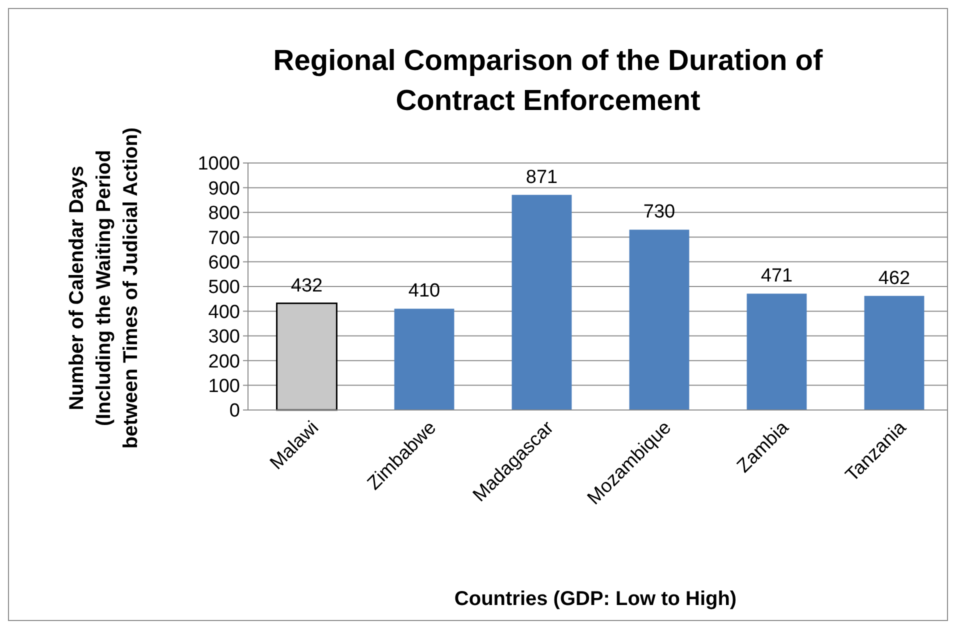 The width and height of the screenshot is (956, 629). Describe the element at coordinates (595, 599) in the screenshot. I see `x-axis-title: Countries (GDP: Low to High)` at that location.